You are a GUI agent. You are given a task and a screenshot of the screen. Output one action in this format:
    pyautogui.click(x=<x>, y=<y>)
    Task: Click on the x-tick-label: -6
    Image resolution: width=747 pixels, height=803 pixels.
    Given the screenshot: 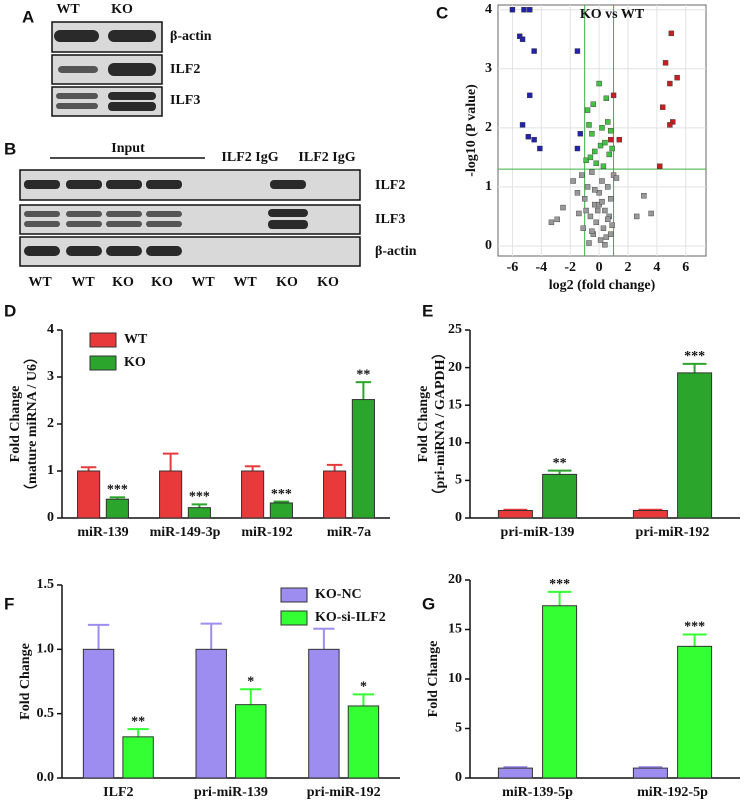 What is the action you would take?
    pyautogui.click(x=513, y=267)
    